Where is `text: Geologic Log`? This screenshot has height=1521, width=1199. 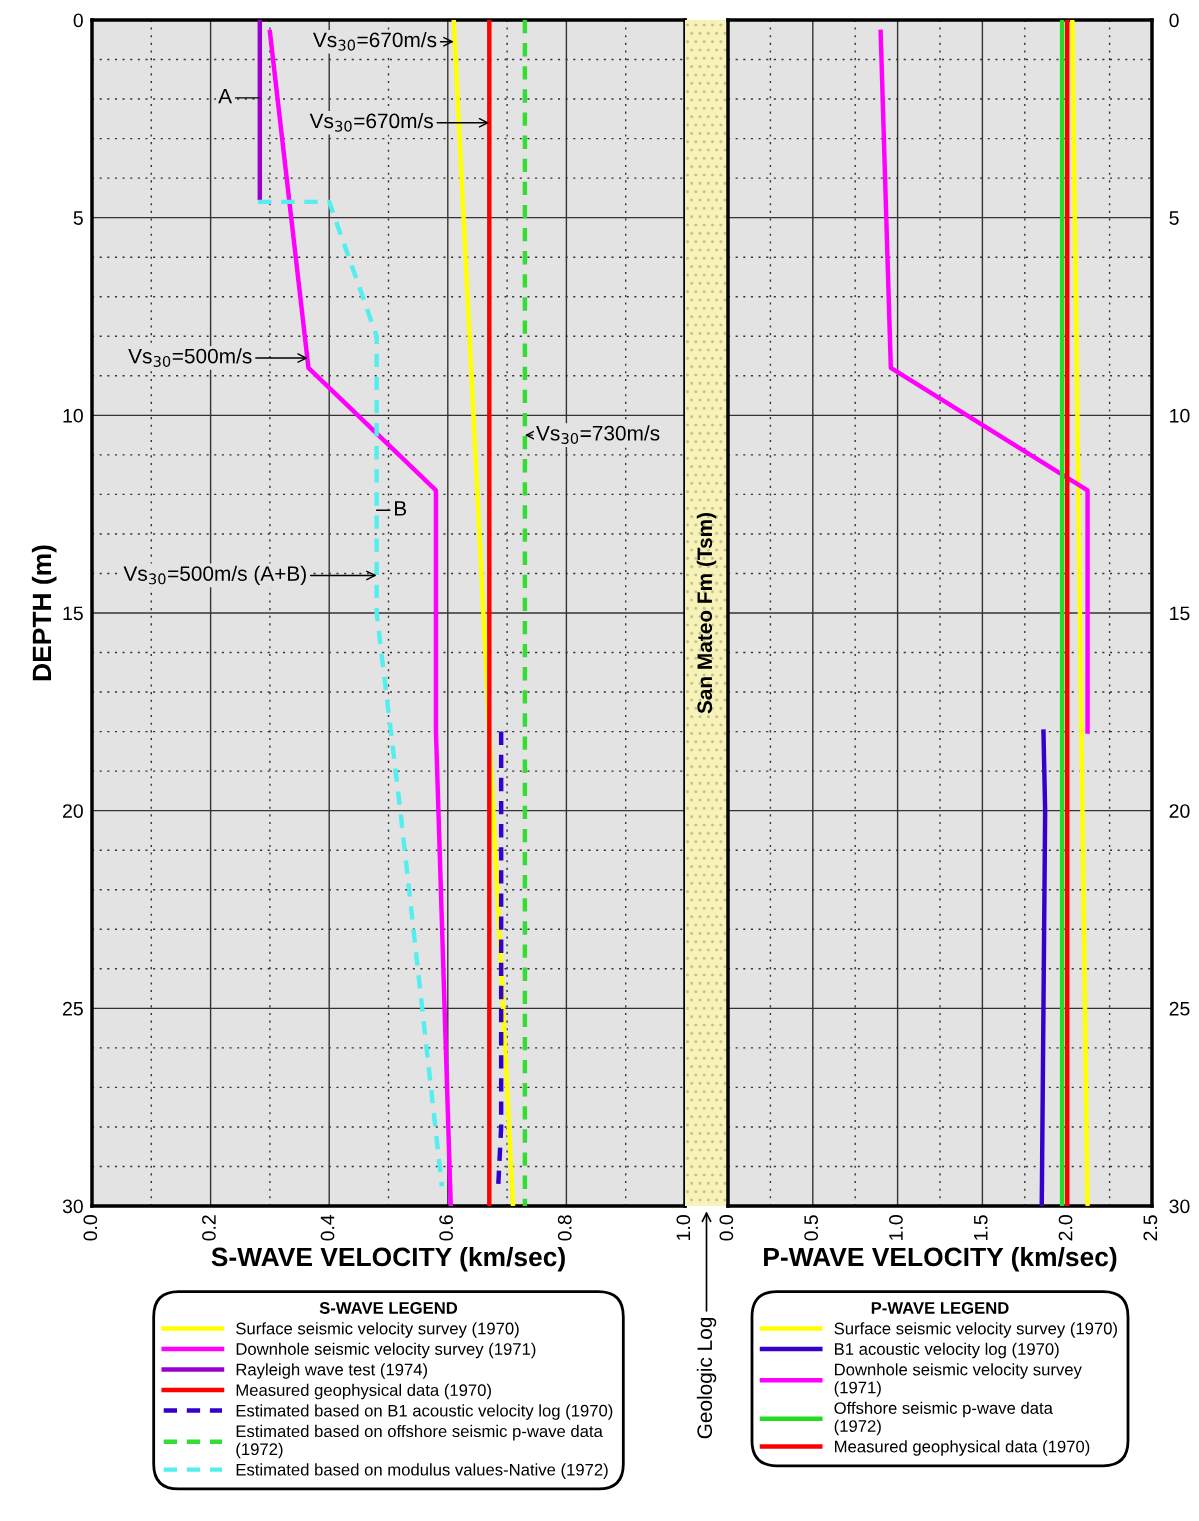 text: Geologic Log is located at coordinates (706, 1378).